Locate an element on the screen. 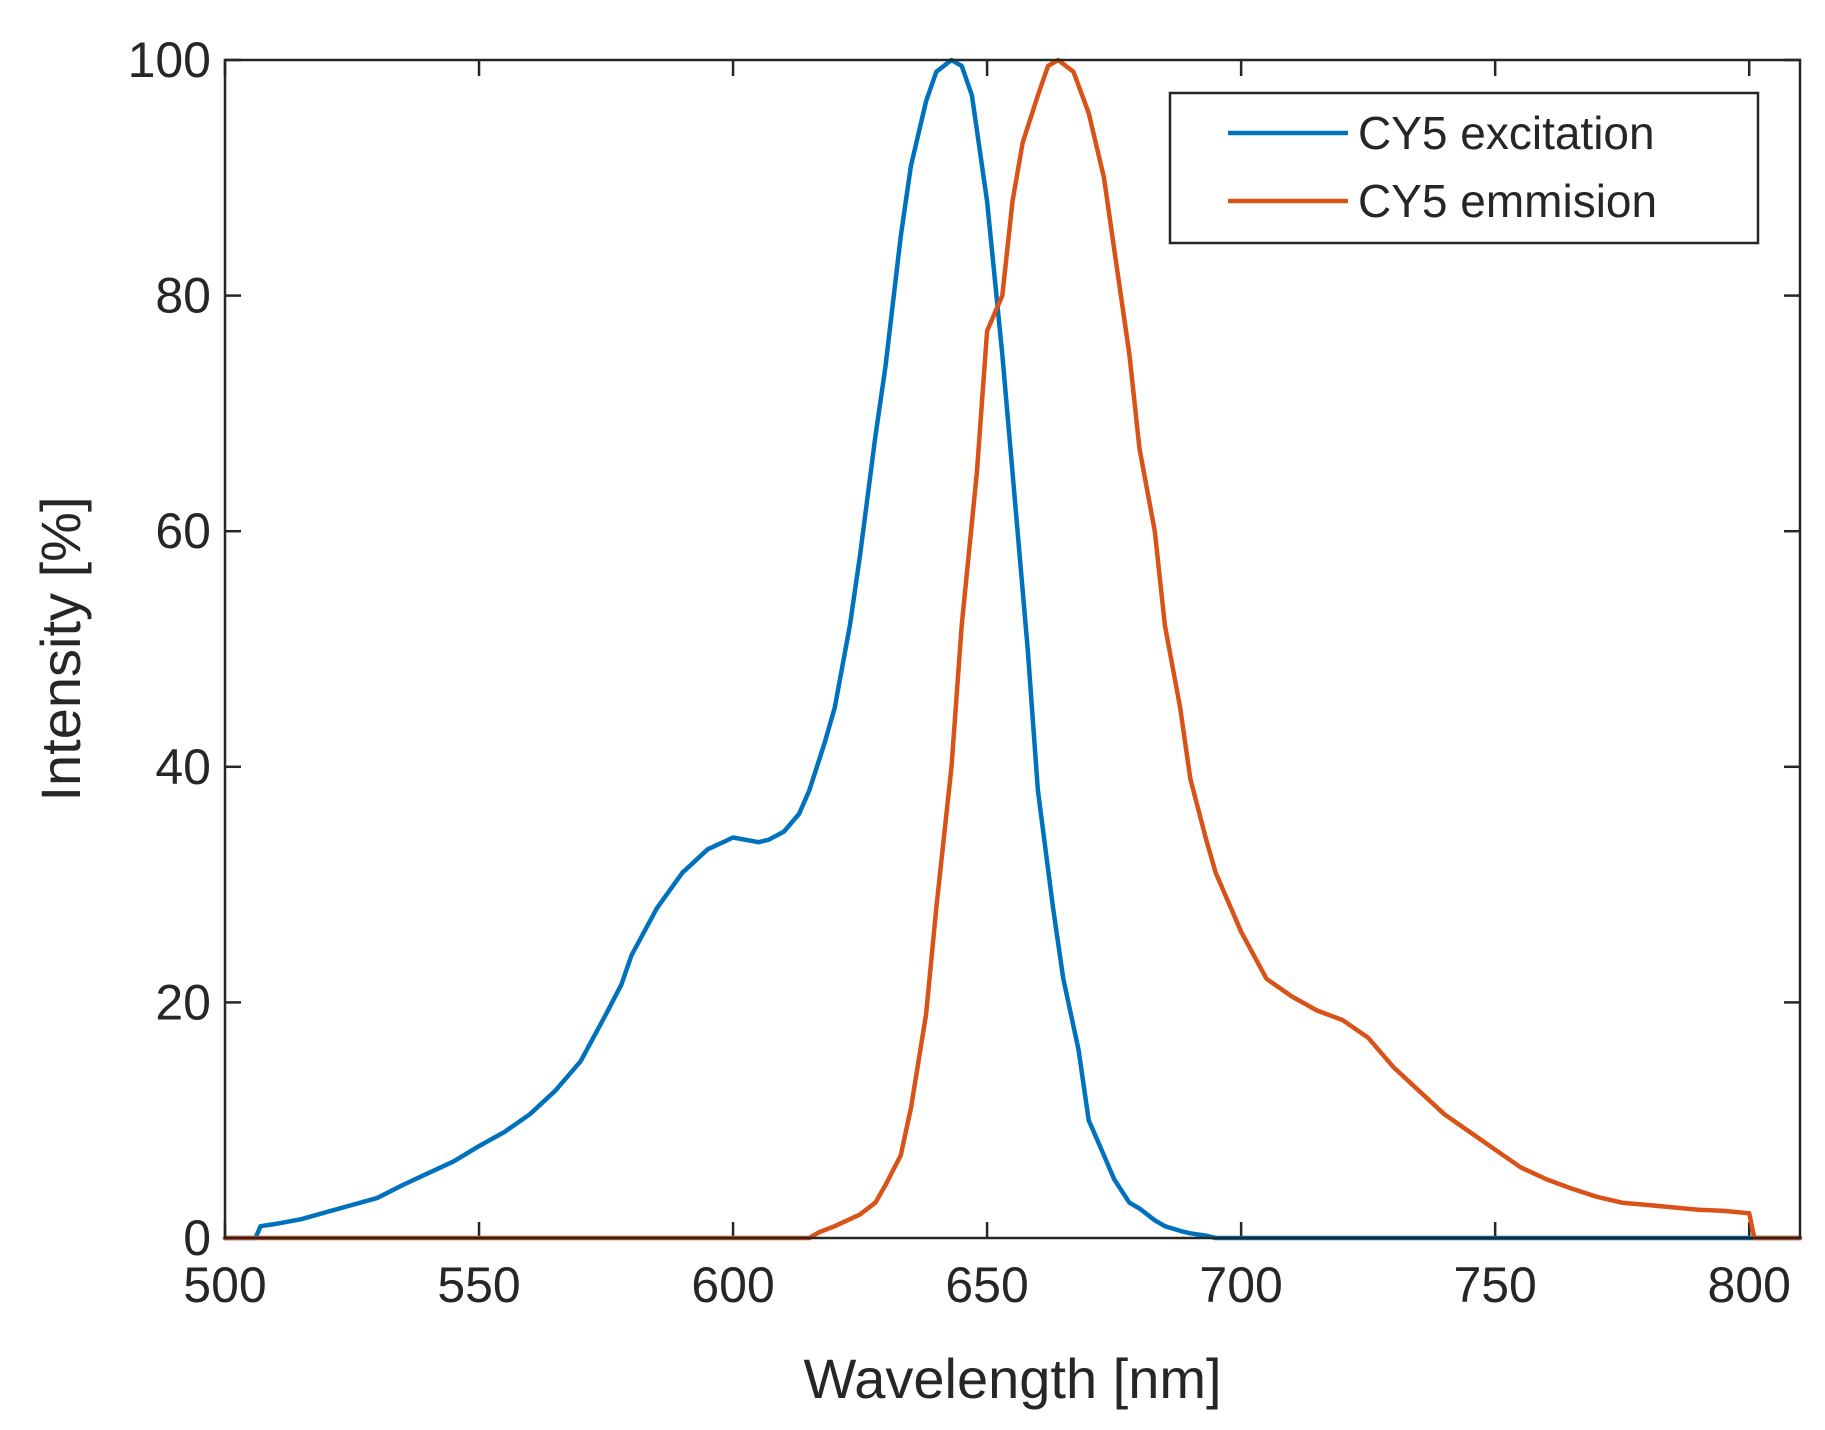  y-tick-label-100: 100 is located at coordinates (169, 60).